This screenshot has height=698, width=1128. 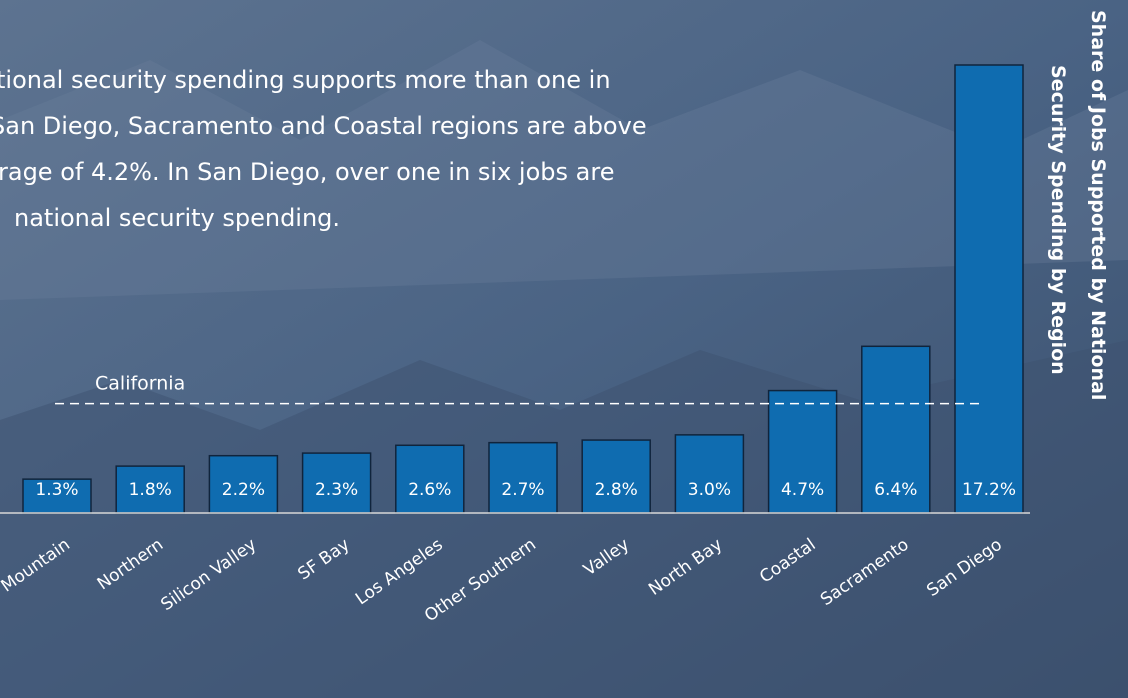 I want to click on value-label: 1.8%, so click(x=150, y=490).